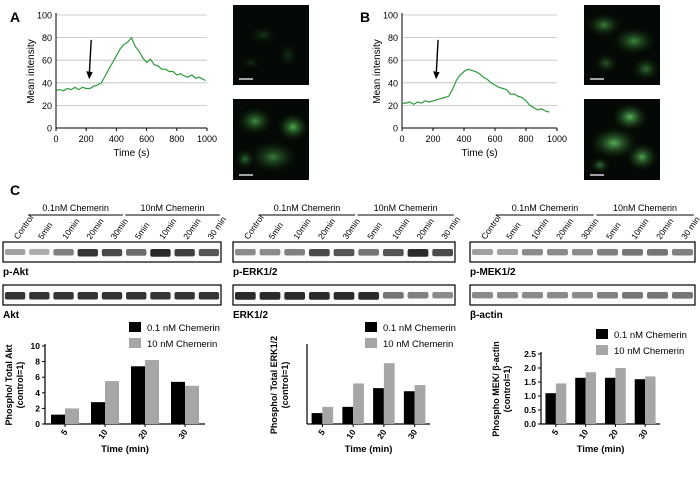 The image size is (700, 485). I want to click on x-axis-label-a: Time (s), so click(131, 153).